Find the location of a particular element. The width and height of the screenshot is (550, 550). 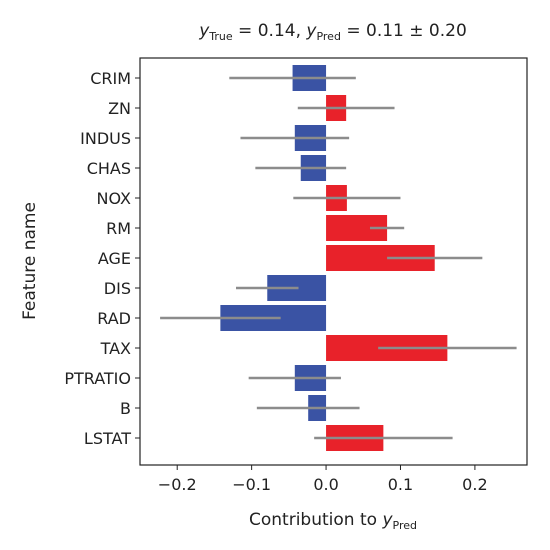

y-tick-label-dis: DIS is located at coordinates (117, 288).